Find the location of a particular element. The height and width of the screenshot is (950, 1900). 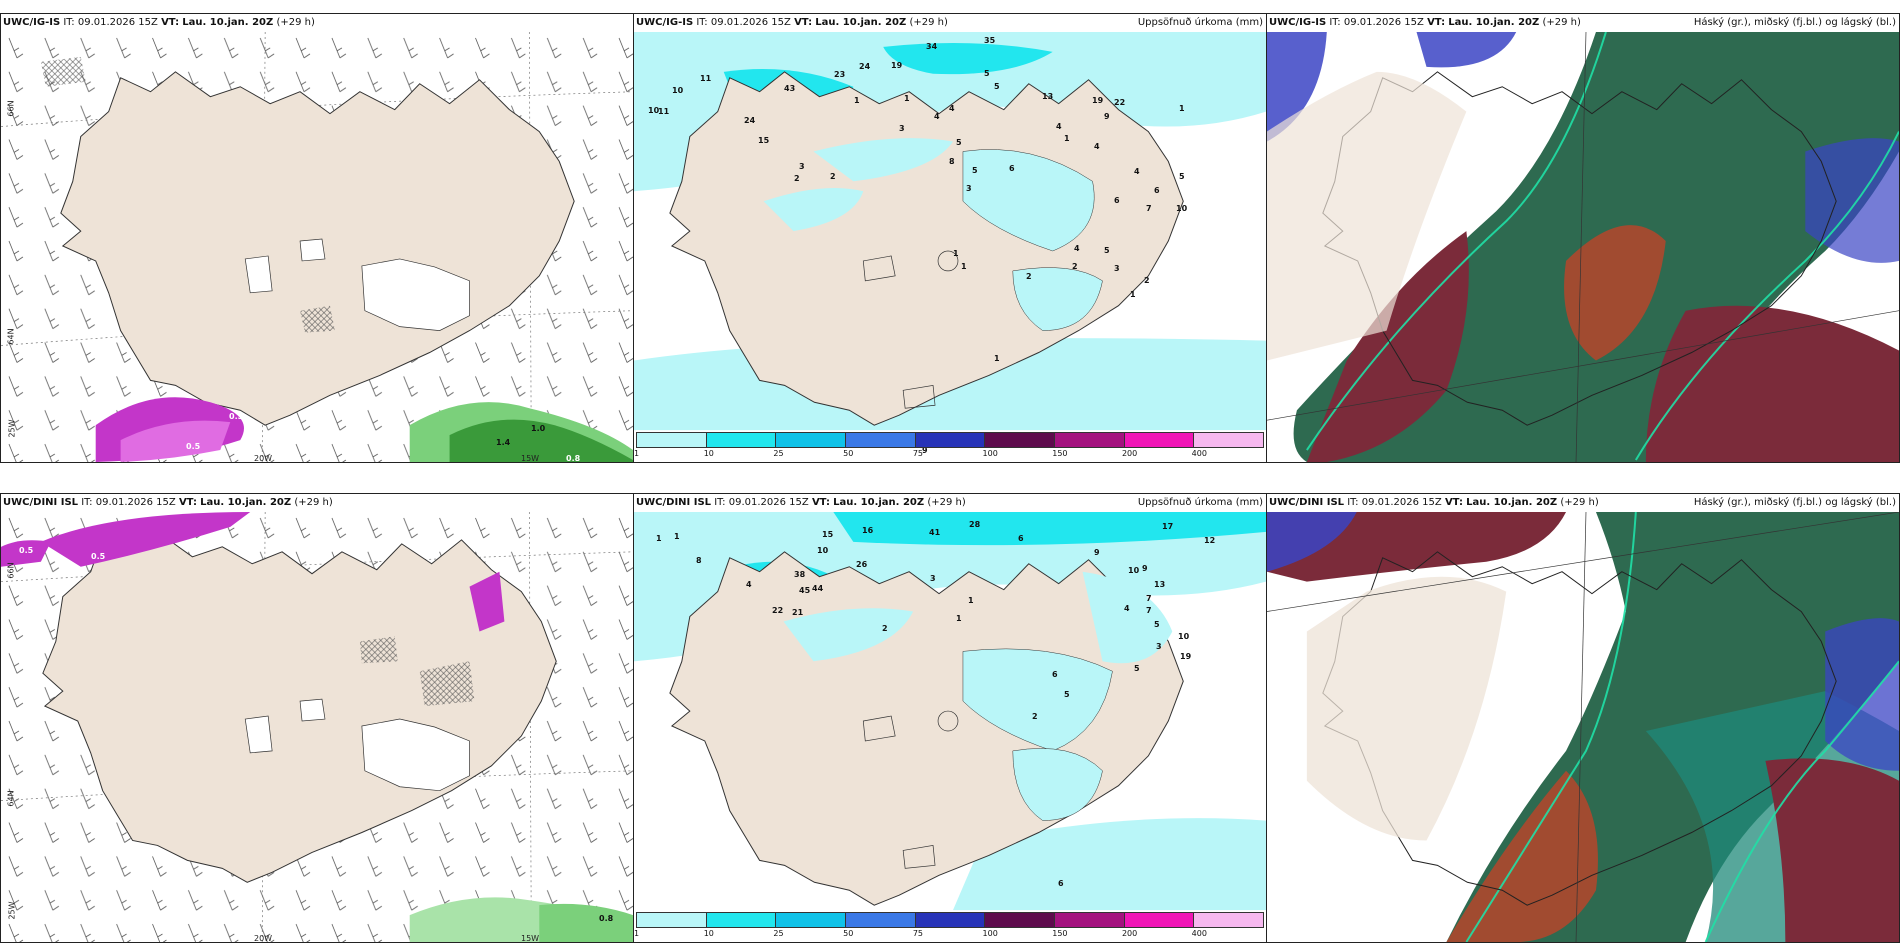

precip-value: 35 is located at coordinates (990, 40).